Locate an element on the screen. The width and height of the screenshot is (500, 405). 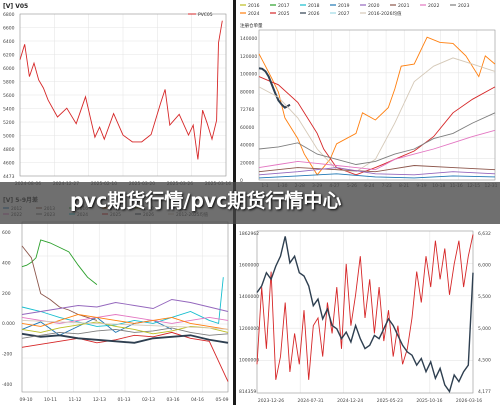
wr-legend-label-12: 2016-2026均值 is located at coordinates (385, 13).